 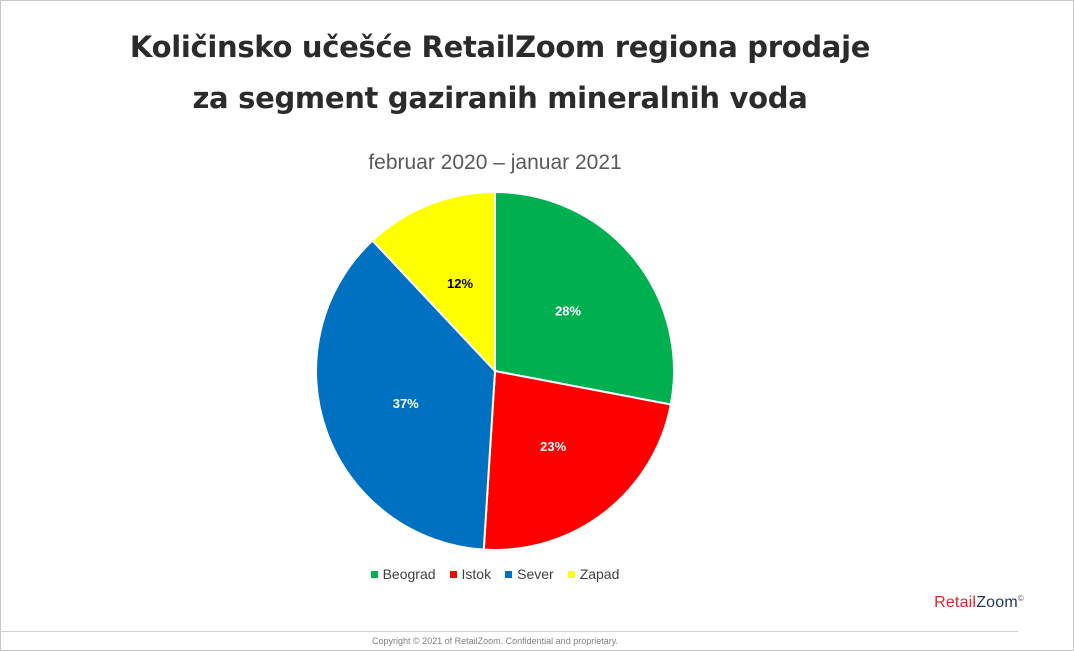 I want to click on pie-slice-zapad, so click(x=433, y=282).